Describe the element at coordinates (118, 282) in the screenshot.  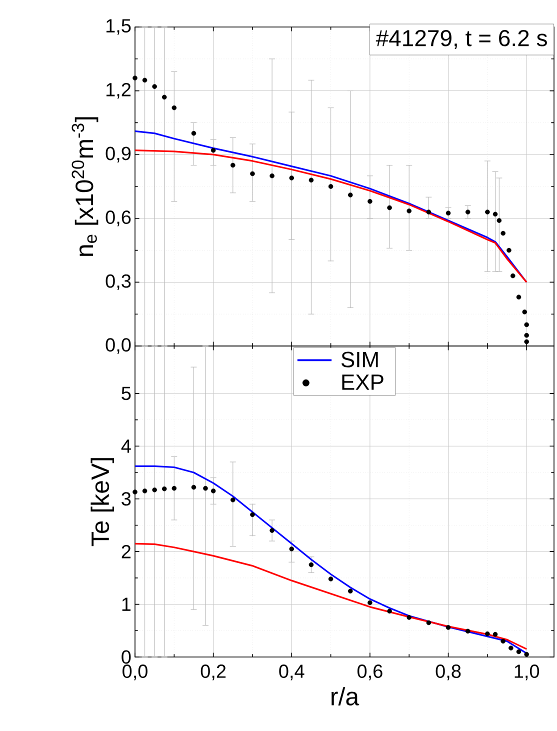
I see `y-tick-label: 0,3` at that location.